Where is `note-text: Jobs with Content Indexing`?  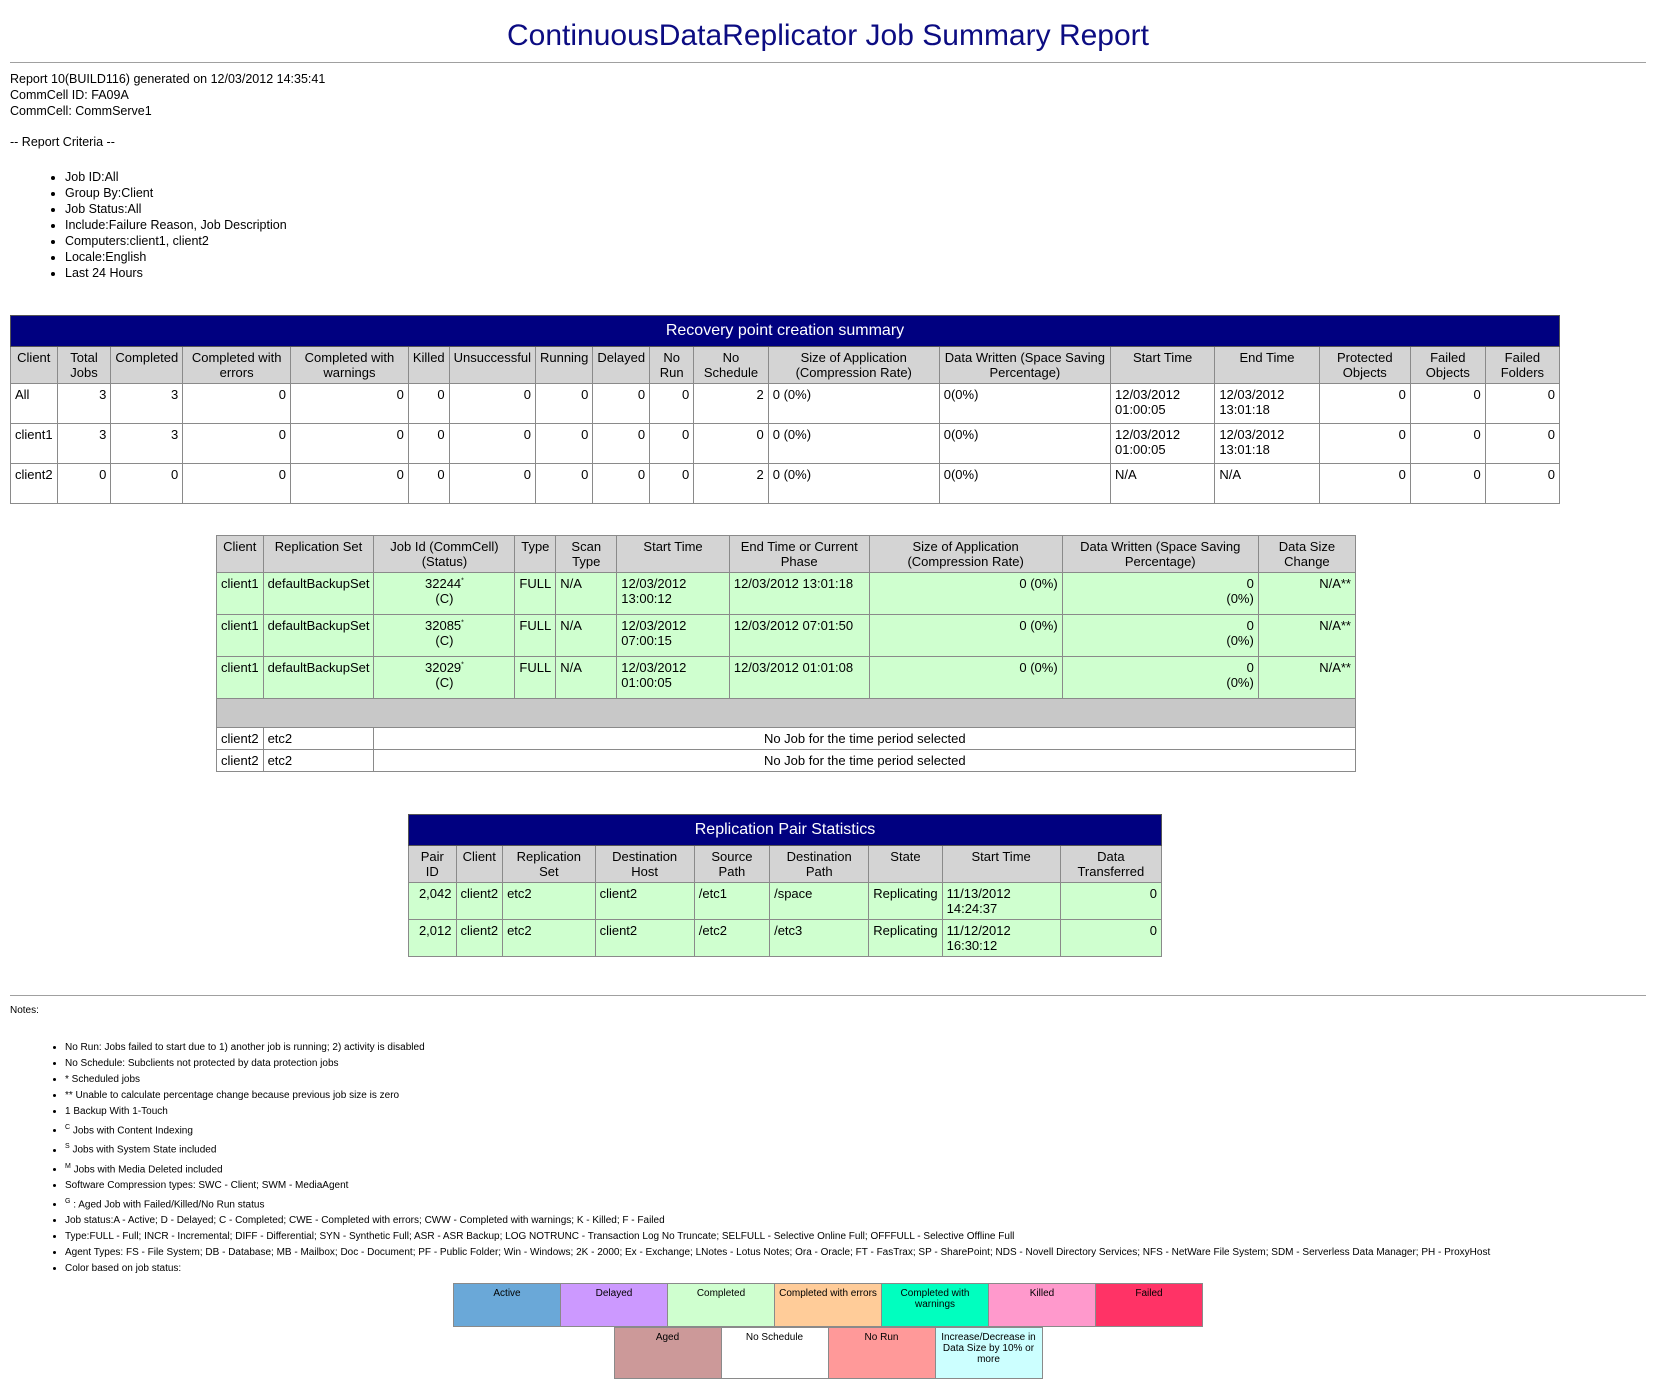
note-text: Jobs with Content Indexing is located at coordinates (132, 1131).